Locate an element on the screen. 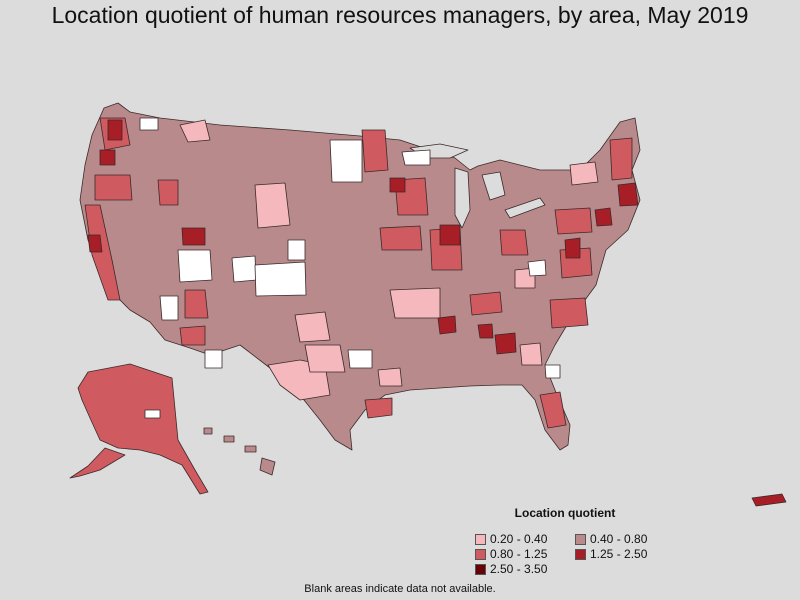  region-minneapolis is located at coordinates (397, 185).